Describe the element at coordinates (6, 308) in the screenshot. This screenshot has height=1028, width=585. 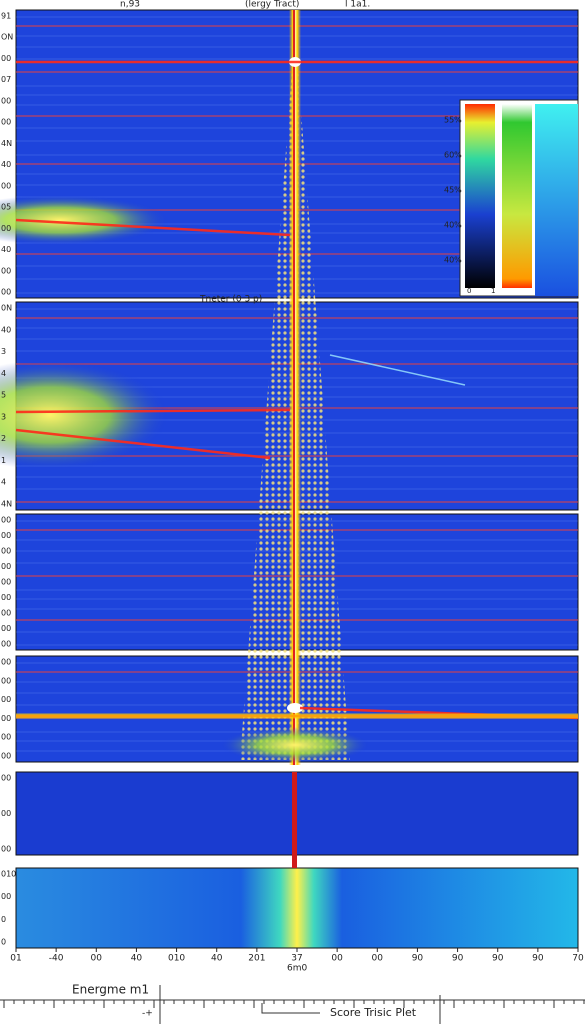
I see `y-tick-label: 0N` at that location.